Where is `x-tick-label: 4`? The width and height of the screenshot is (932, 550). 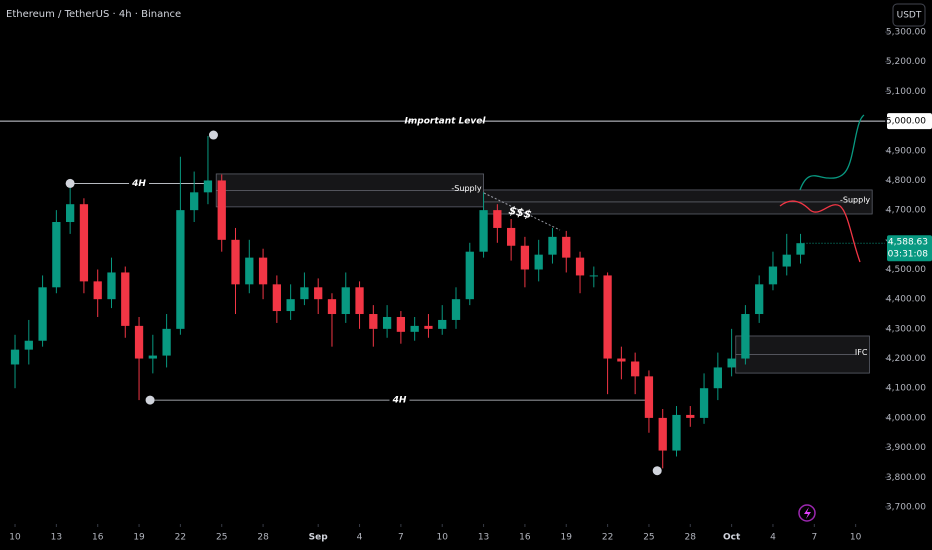
x-tick-label: 4 is located at coordinates (360, 538).